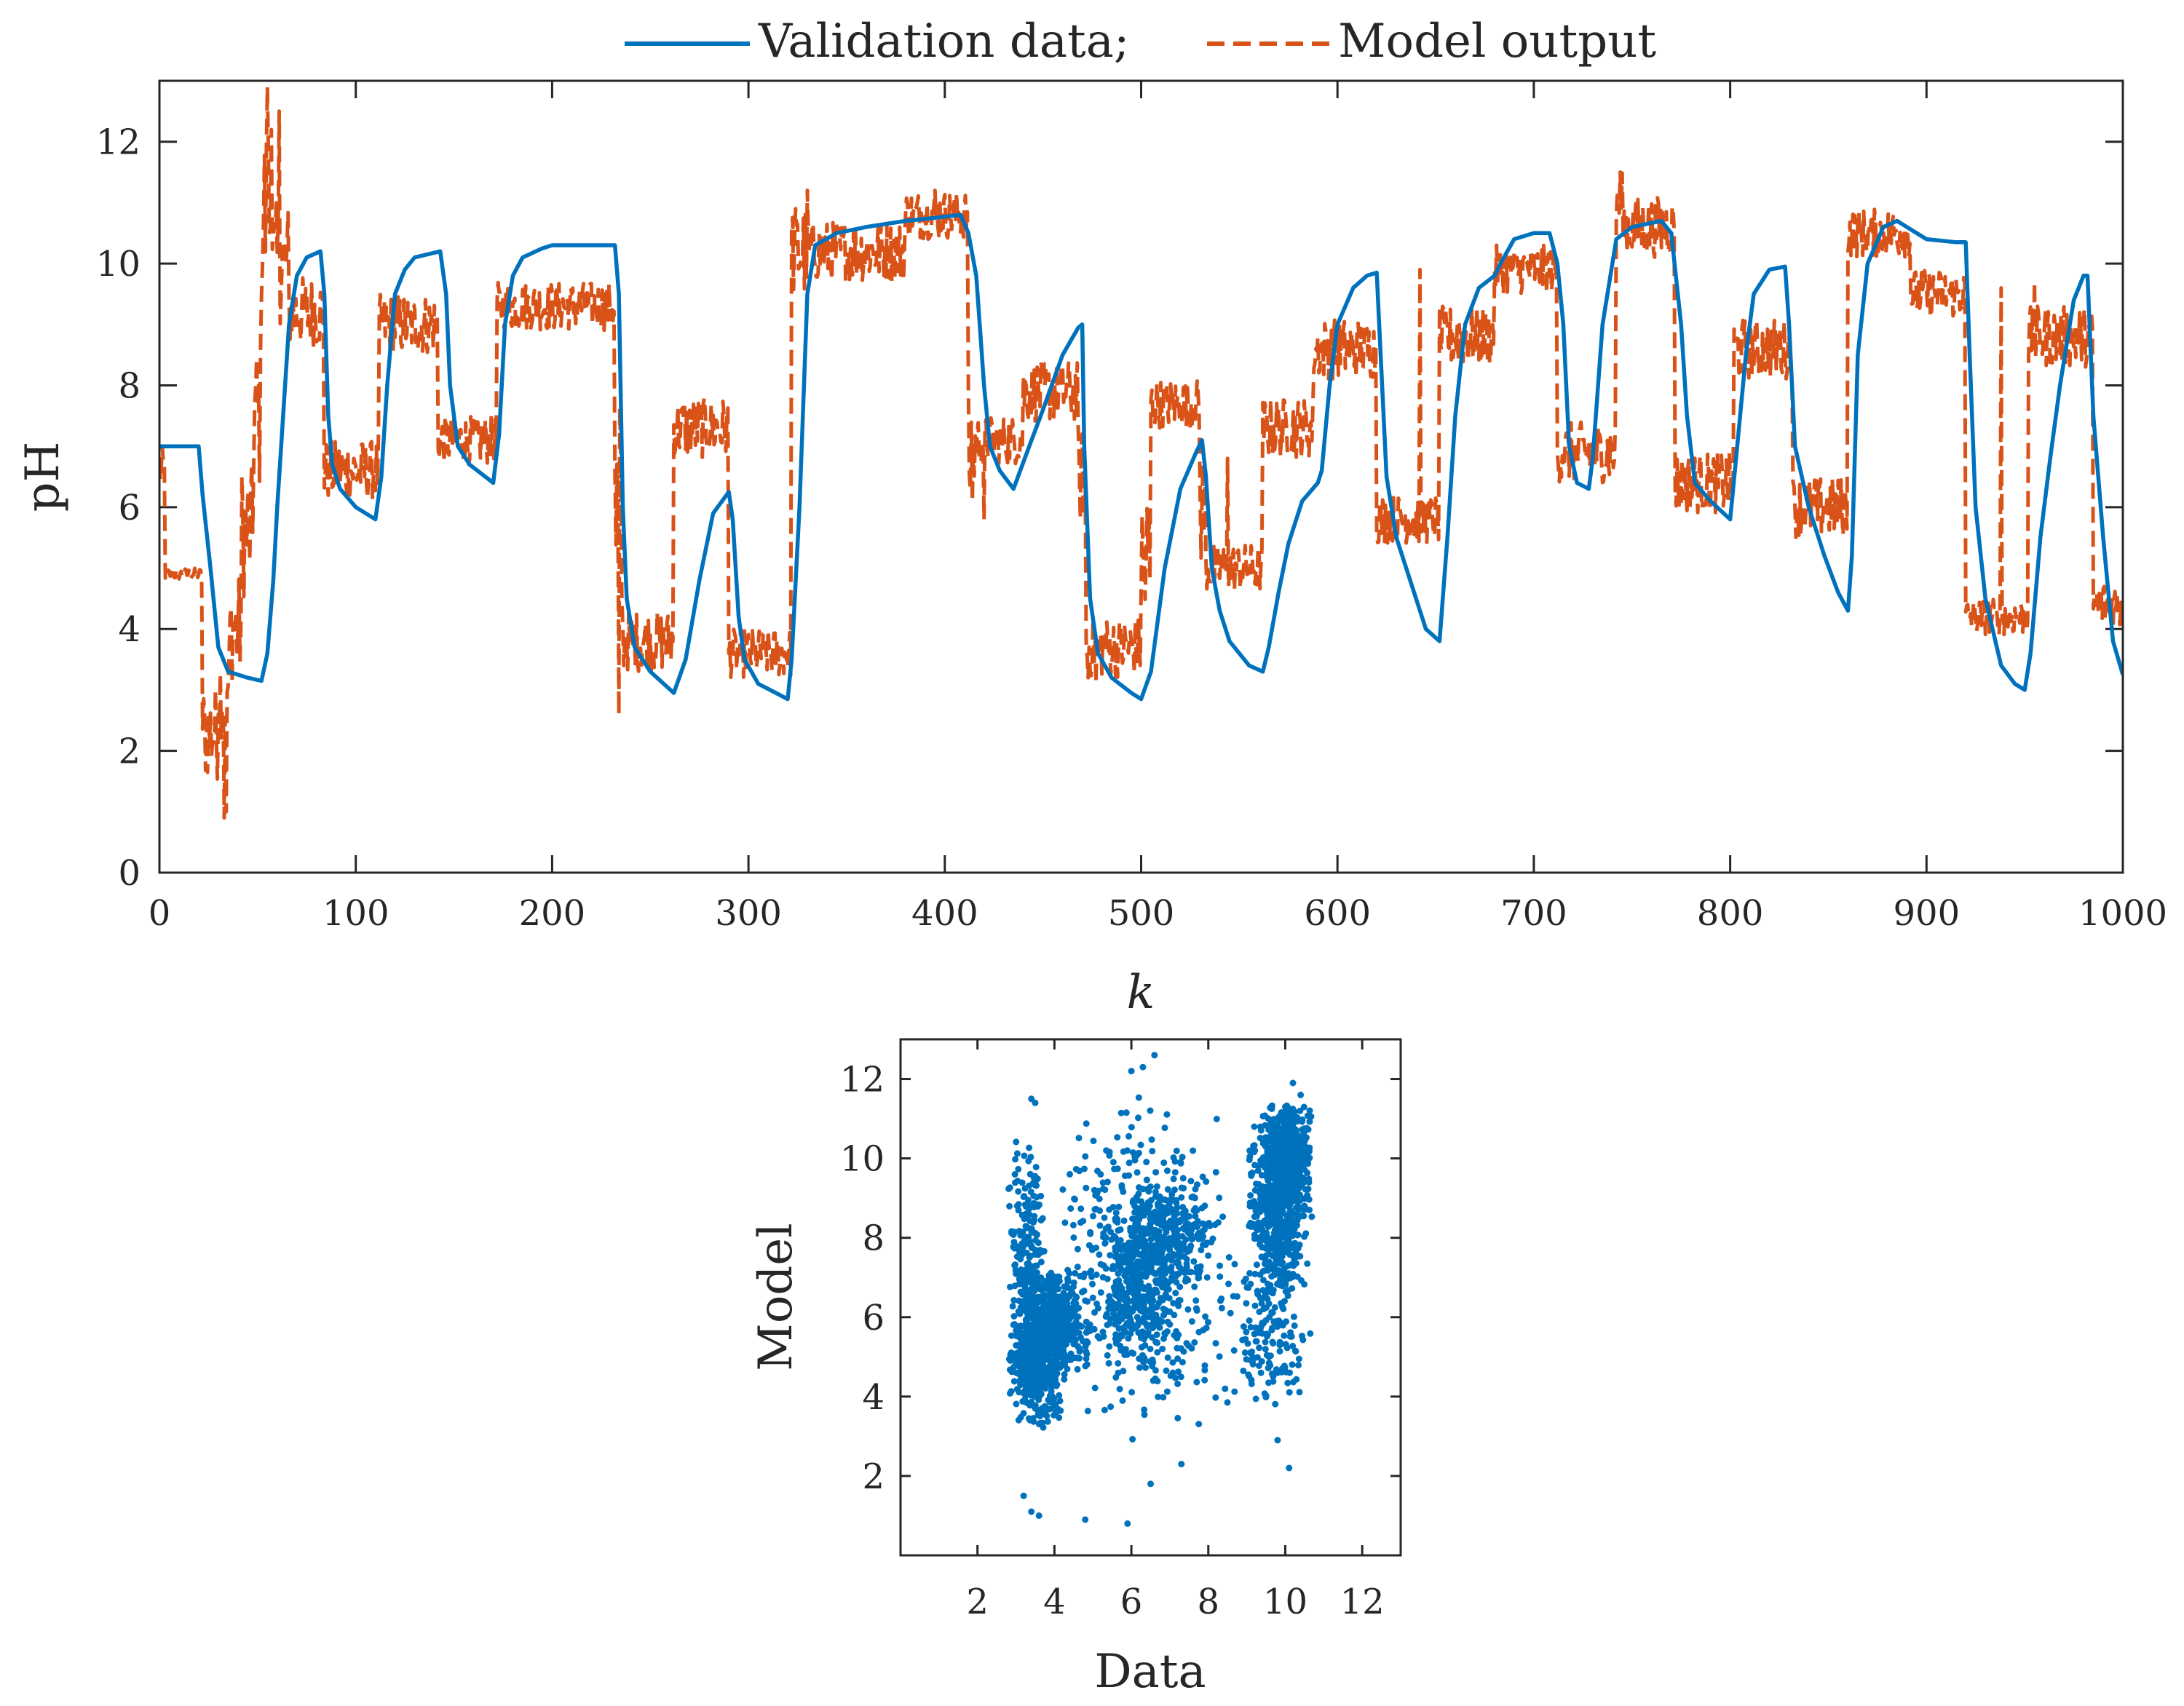  I want to click on scatter-axes-box, so click(1150, 1297).